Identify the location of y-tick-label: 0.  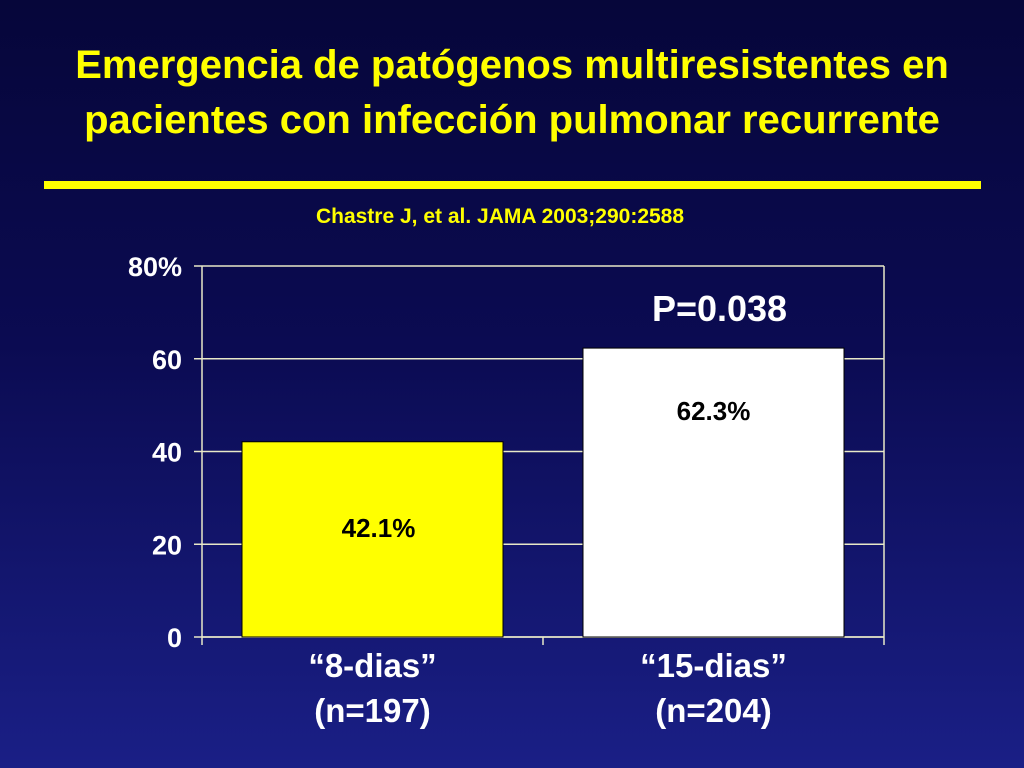
(174, 638).